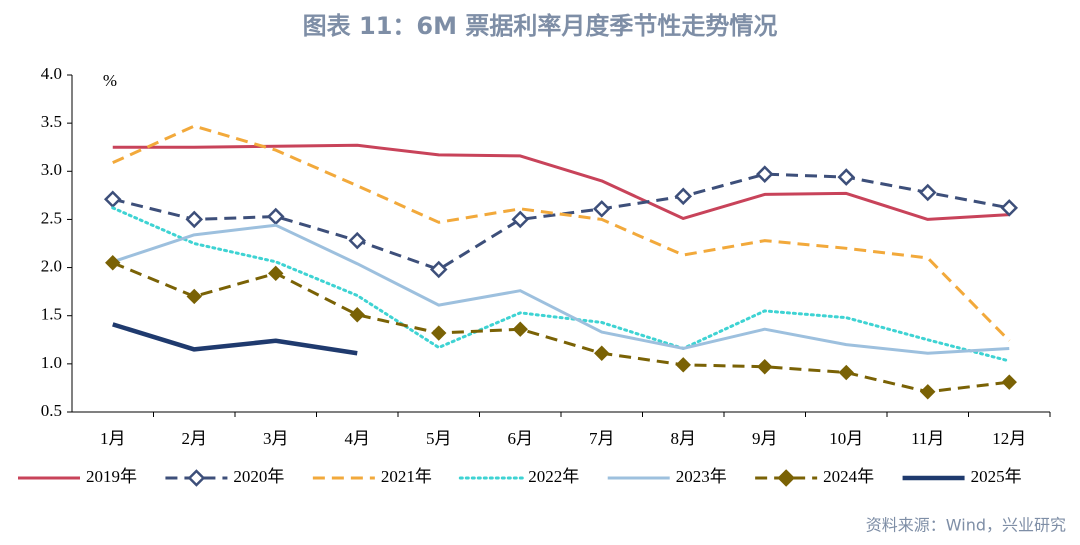  I want to click on y-tick-label: 2.5, so click(51, 217).